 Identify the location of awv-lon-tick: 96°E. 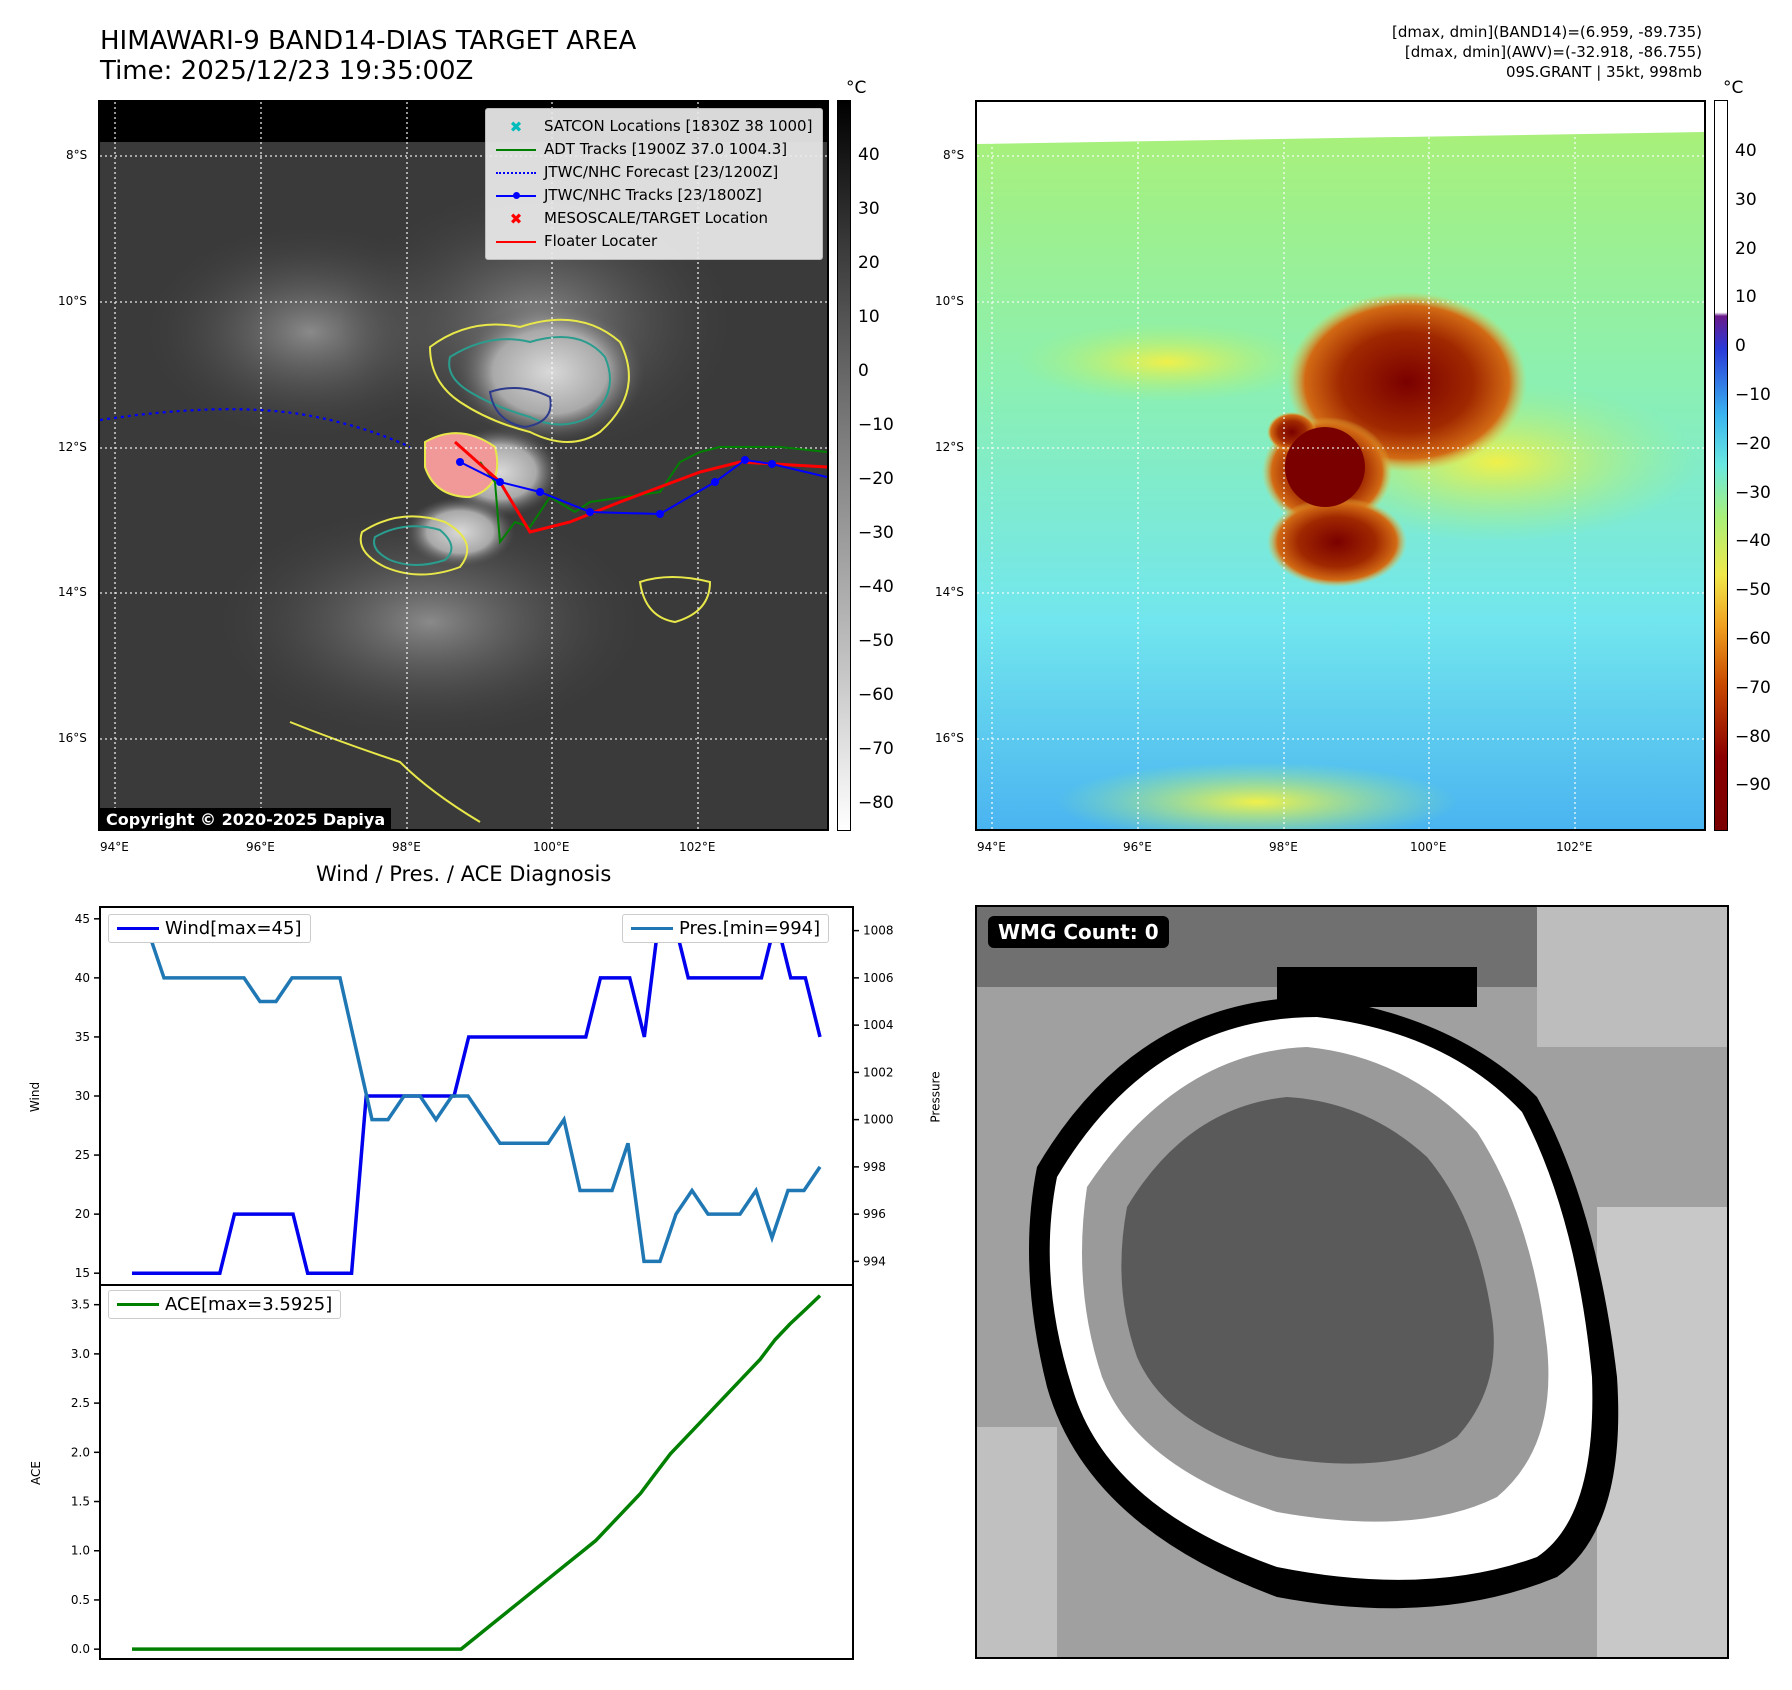
(1137, 847).